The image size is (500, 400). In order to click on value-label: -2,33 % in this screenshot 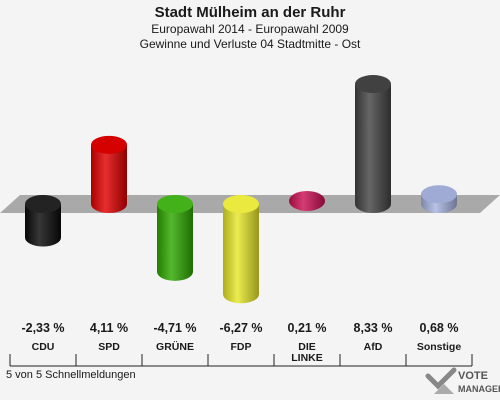, I will do `click(42, 328)`.